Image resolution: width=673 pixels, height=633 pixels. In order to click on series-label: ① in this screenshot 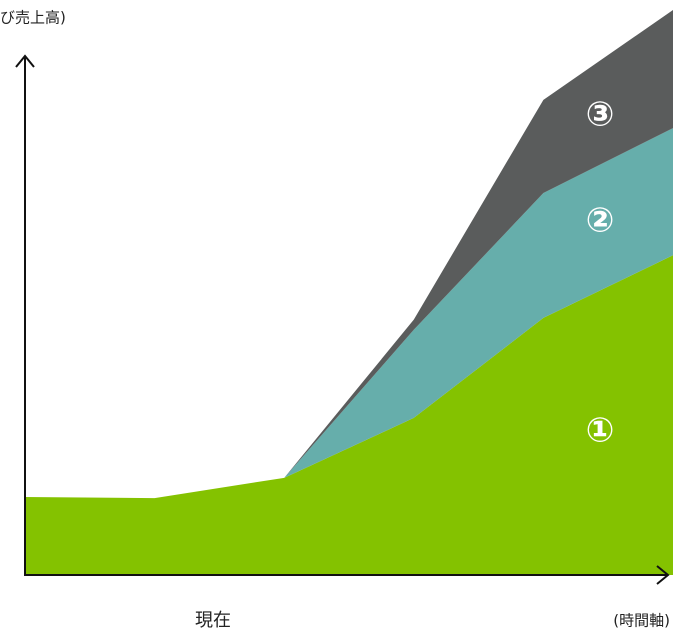, I will do `click(600, 431)`.